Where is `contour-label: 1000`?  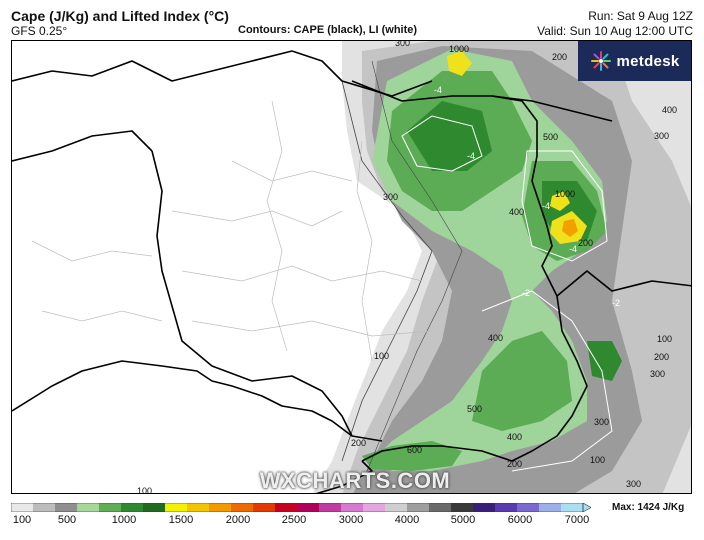 contour-label: 1000 is located at coordinates (565, 194).